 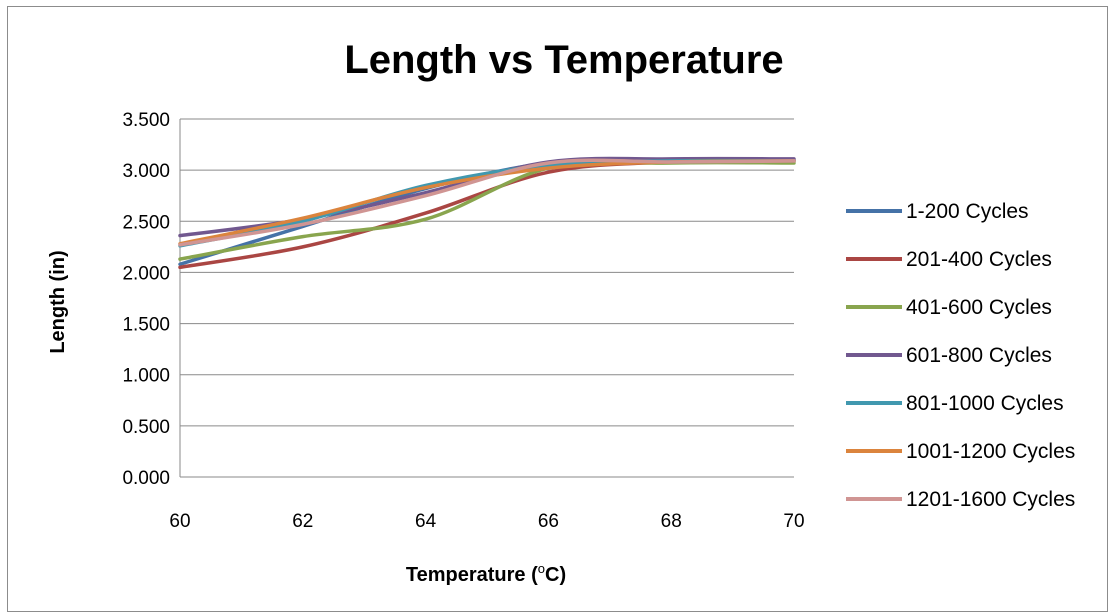 What do you see at coordinates (302, 521) in the screenshot?
I see `x-tick-label: 62` at bounding box center [302, 521].